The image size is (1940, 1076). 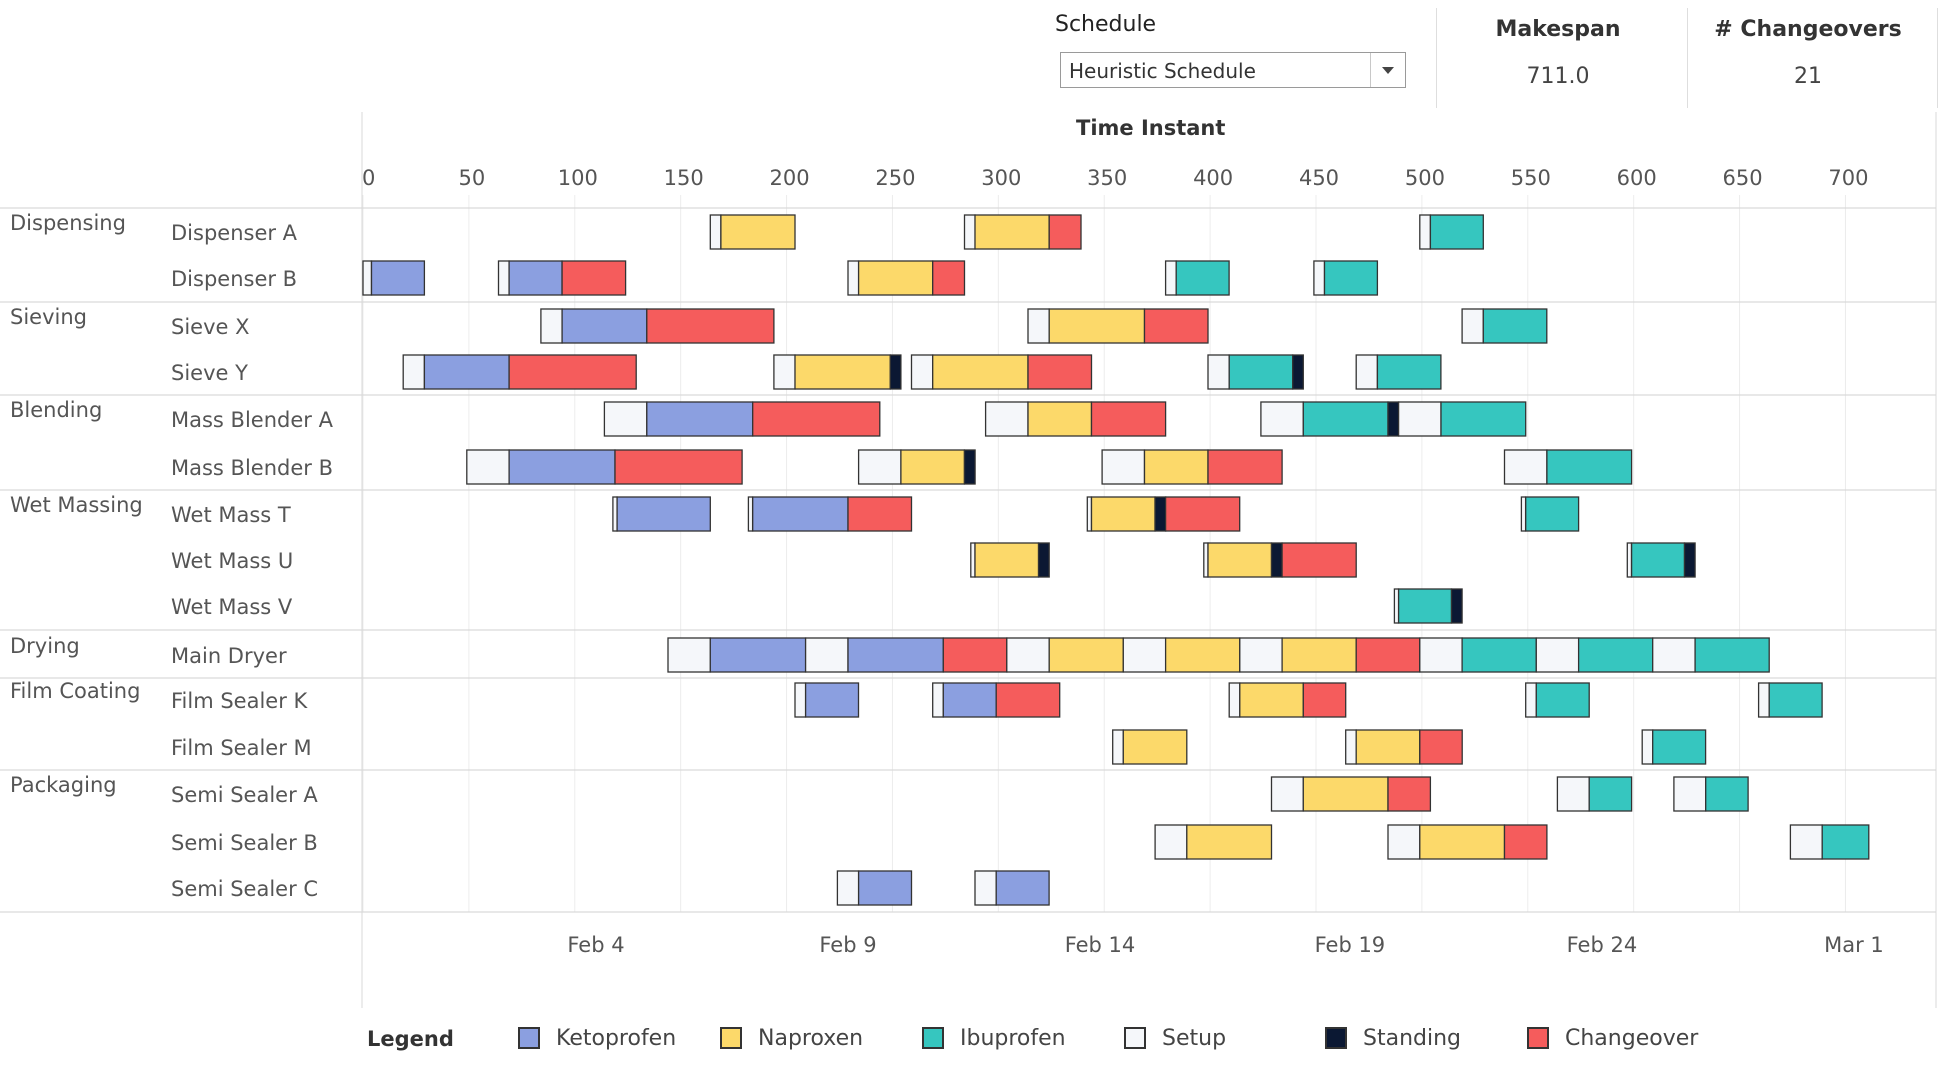 What do you see at coordinates (1387, 70) in the screenshot?
I see `chevron-down-icon` at bounding box center [1387, 70].